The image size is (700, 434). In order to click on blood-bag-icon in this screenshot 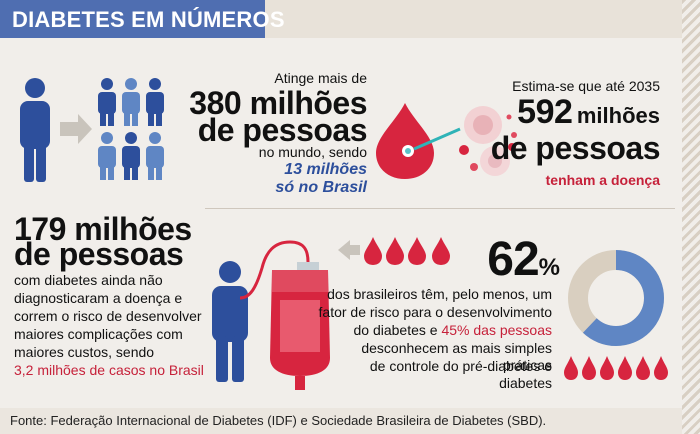, I will do `click(300, 326)`.